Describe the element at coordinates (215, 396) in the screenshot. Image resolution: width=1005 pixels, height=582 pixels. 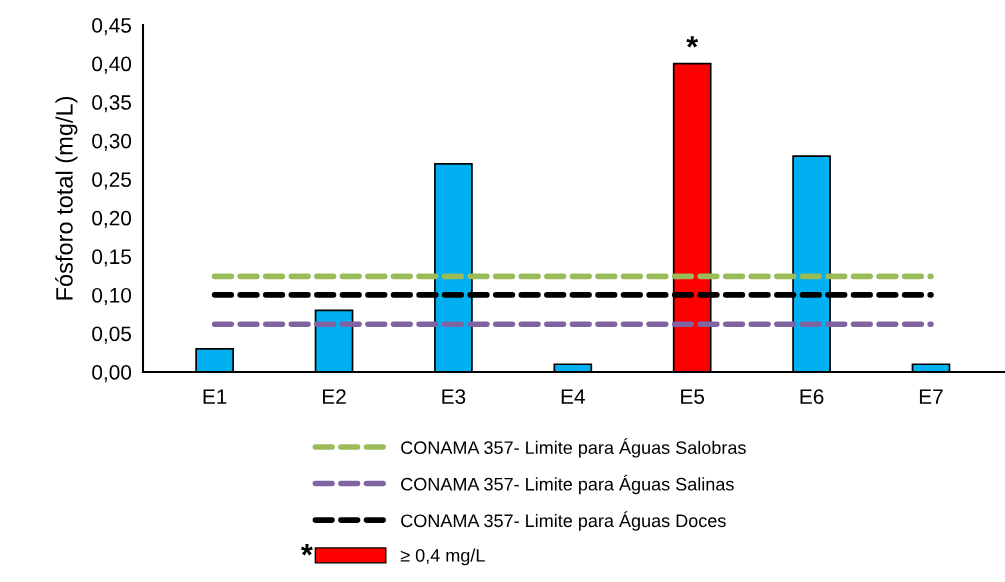
I see `x-tick-label: E1` at that location.